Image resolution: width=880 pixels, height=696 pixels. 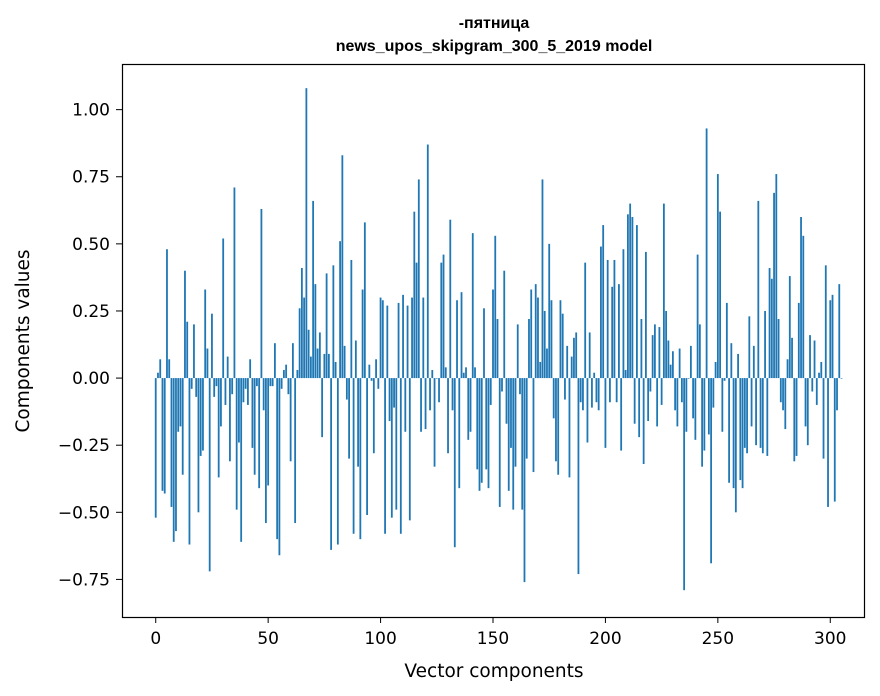 What do you see at coordinates (718, 639) in the screenshot?
I see `x-tick-label: 250` at bounding box center [718, 639].